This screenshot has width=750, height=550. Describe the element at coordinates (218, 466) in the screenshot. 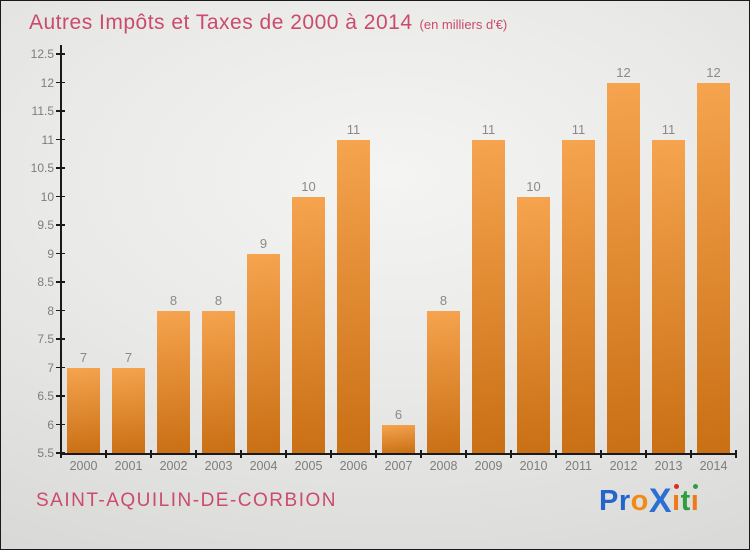

I see `x-axis-label-2003: 2003` at that location.